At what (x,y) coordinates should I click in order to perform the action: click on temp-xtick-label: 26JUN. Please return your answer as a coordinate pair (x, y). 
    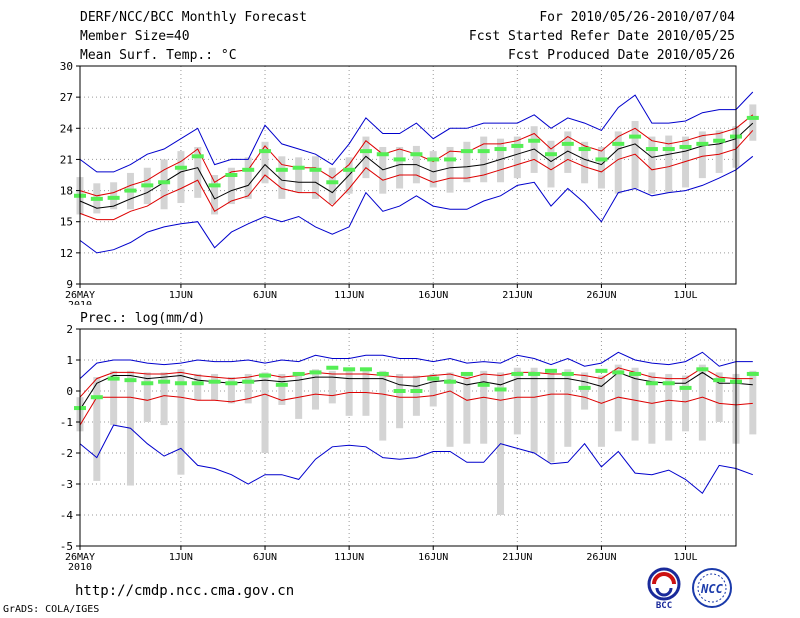
    Looking at the image, I should click on (601, 295).